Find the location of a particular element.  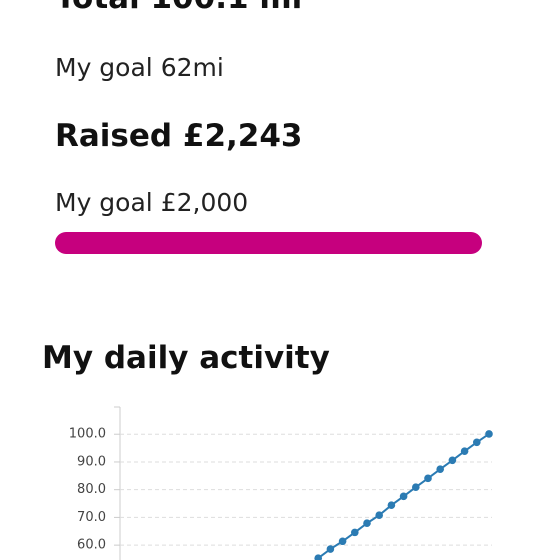

raised-amount: Raised £2,243 is located at coordinates (179, 136).